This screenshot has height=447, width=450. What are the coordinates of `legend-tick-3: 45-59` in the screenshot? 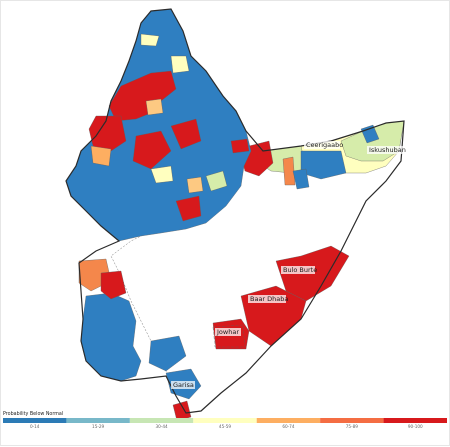 It's located at (225, 426).